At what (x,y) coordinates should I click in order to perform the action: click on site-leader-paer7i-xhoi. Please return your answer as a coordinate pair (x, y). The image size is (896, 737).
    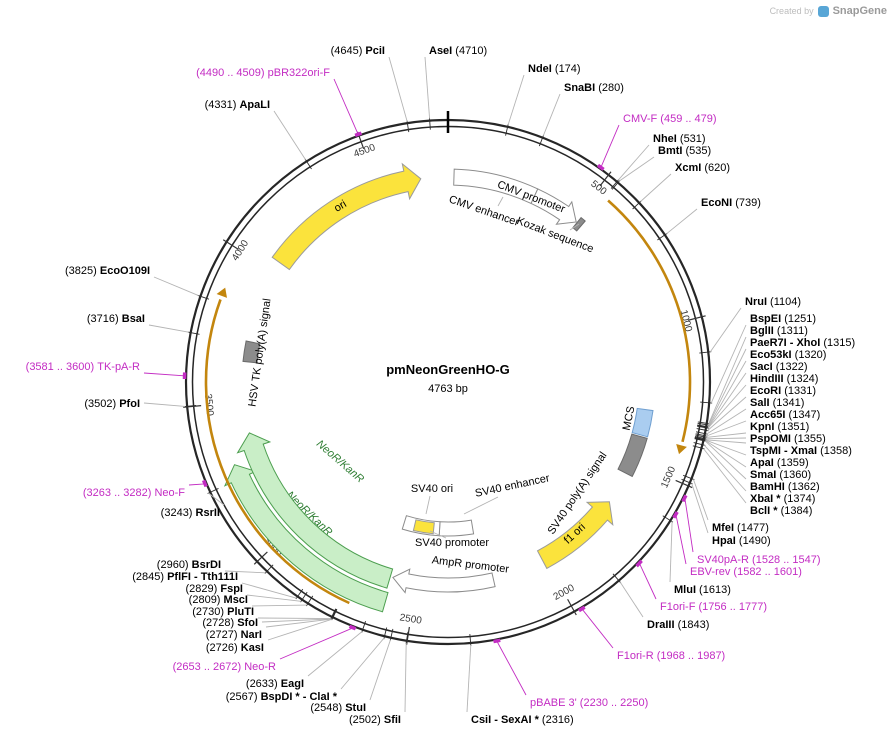
    Looking at the image, I should click on (727, 387).